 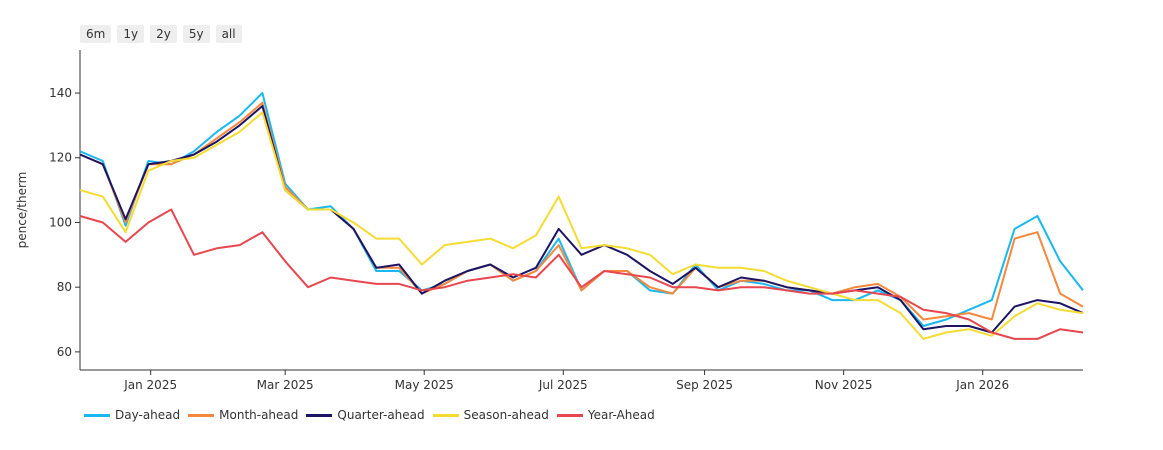 I want to click on range-all-button: all, so click(x=228, y=34).